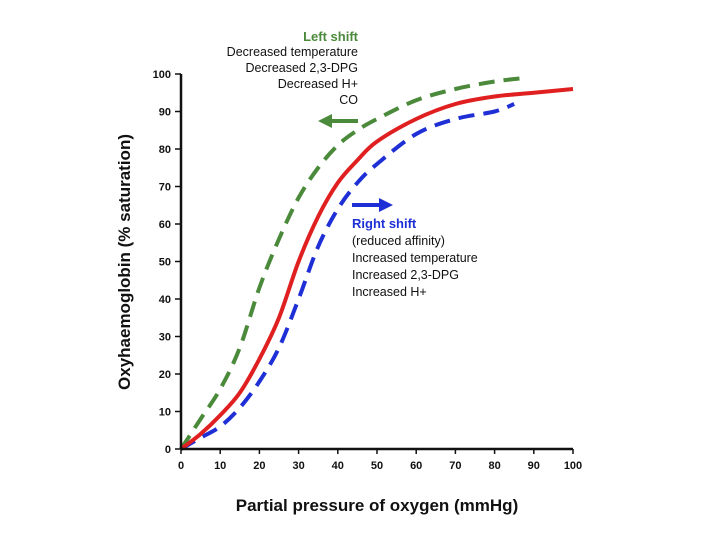  Describe the element at coordinates (301, 68) in the screenshot. I see `left-shift-line-2: Decreased 2,3-DPG` at that location.